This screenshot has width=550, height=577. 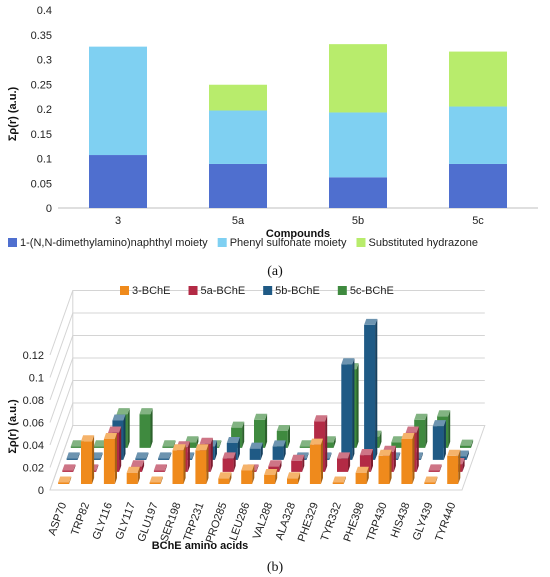 What do you see at coordinates (445, 522) in the screenshot?
I see `x-tick-label: TYR440` at bounding box center [445, 522].